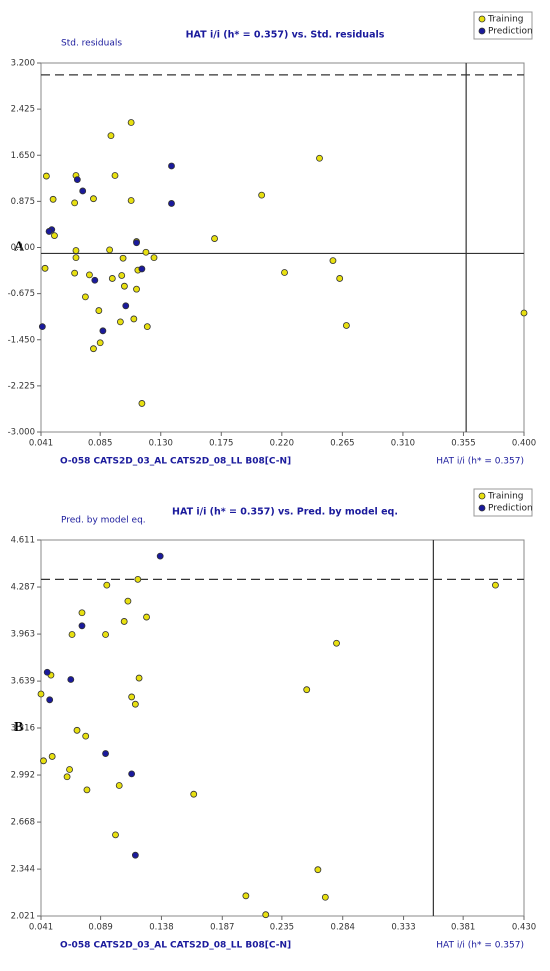  What do you see at coordinates (103, 521) in the screenshot?
I see `y-axis-label: Pred. by model eq.` at bounding box center [103, 521].